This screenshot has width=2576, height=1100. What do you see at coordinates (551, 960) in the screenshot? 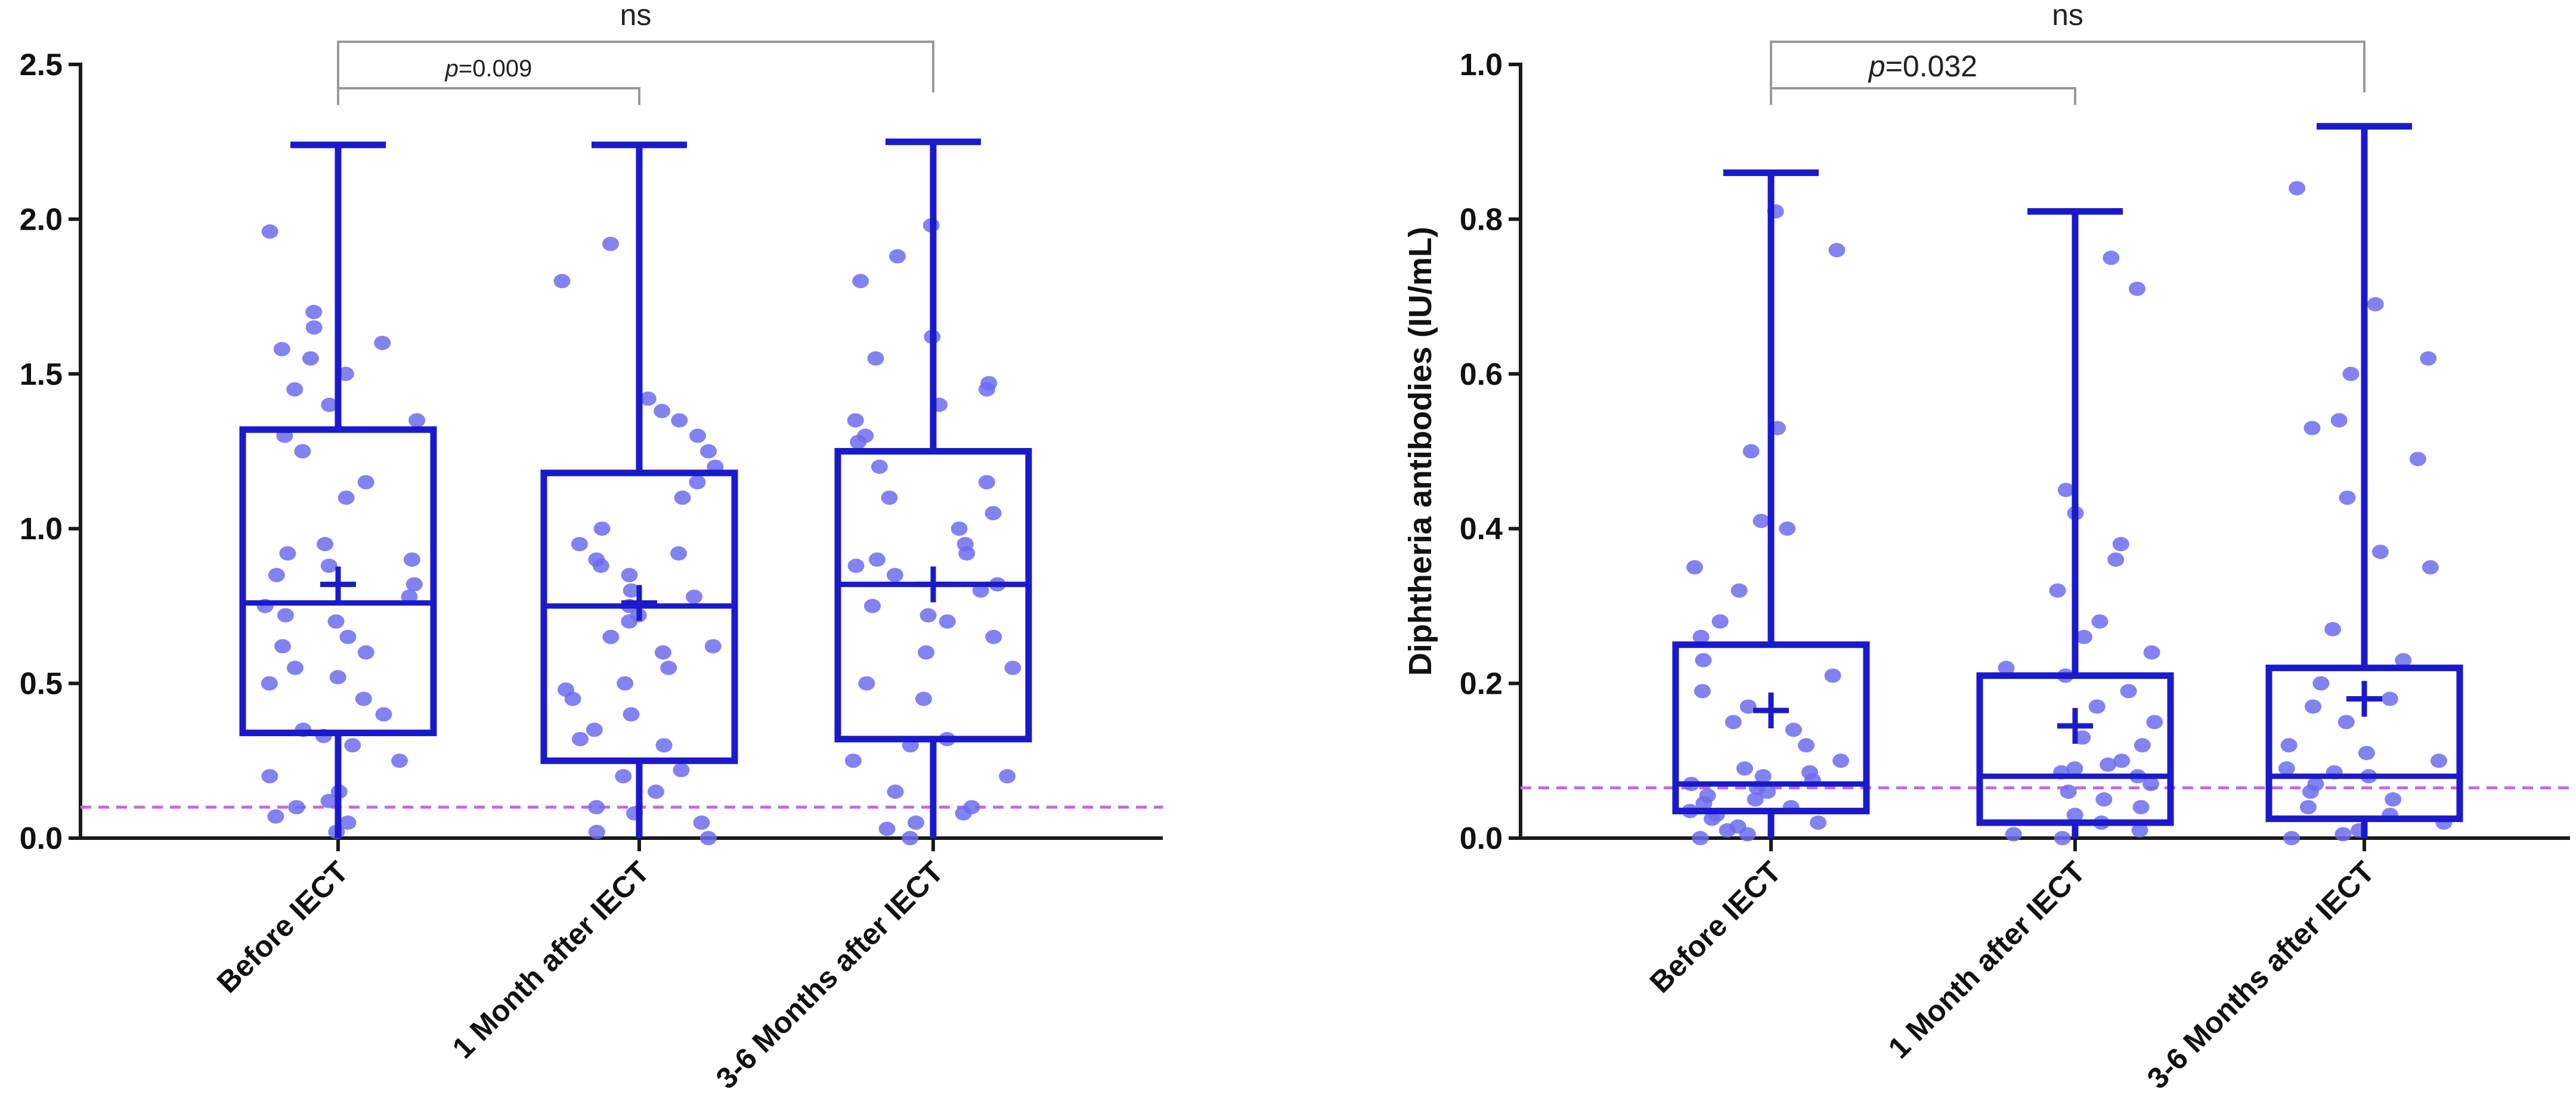
I see `x-category-label: 1 Month after IECT` at bounding box center [551, 960].